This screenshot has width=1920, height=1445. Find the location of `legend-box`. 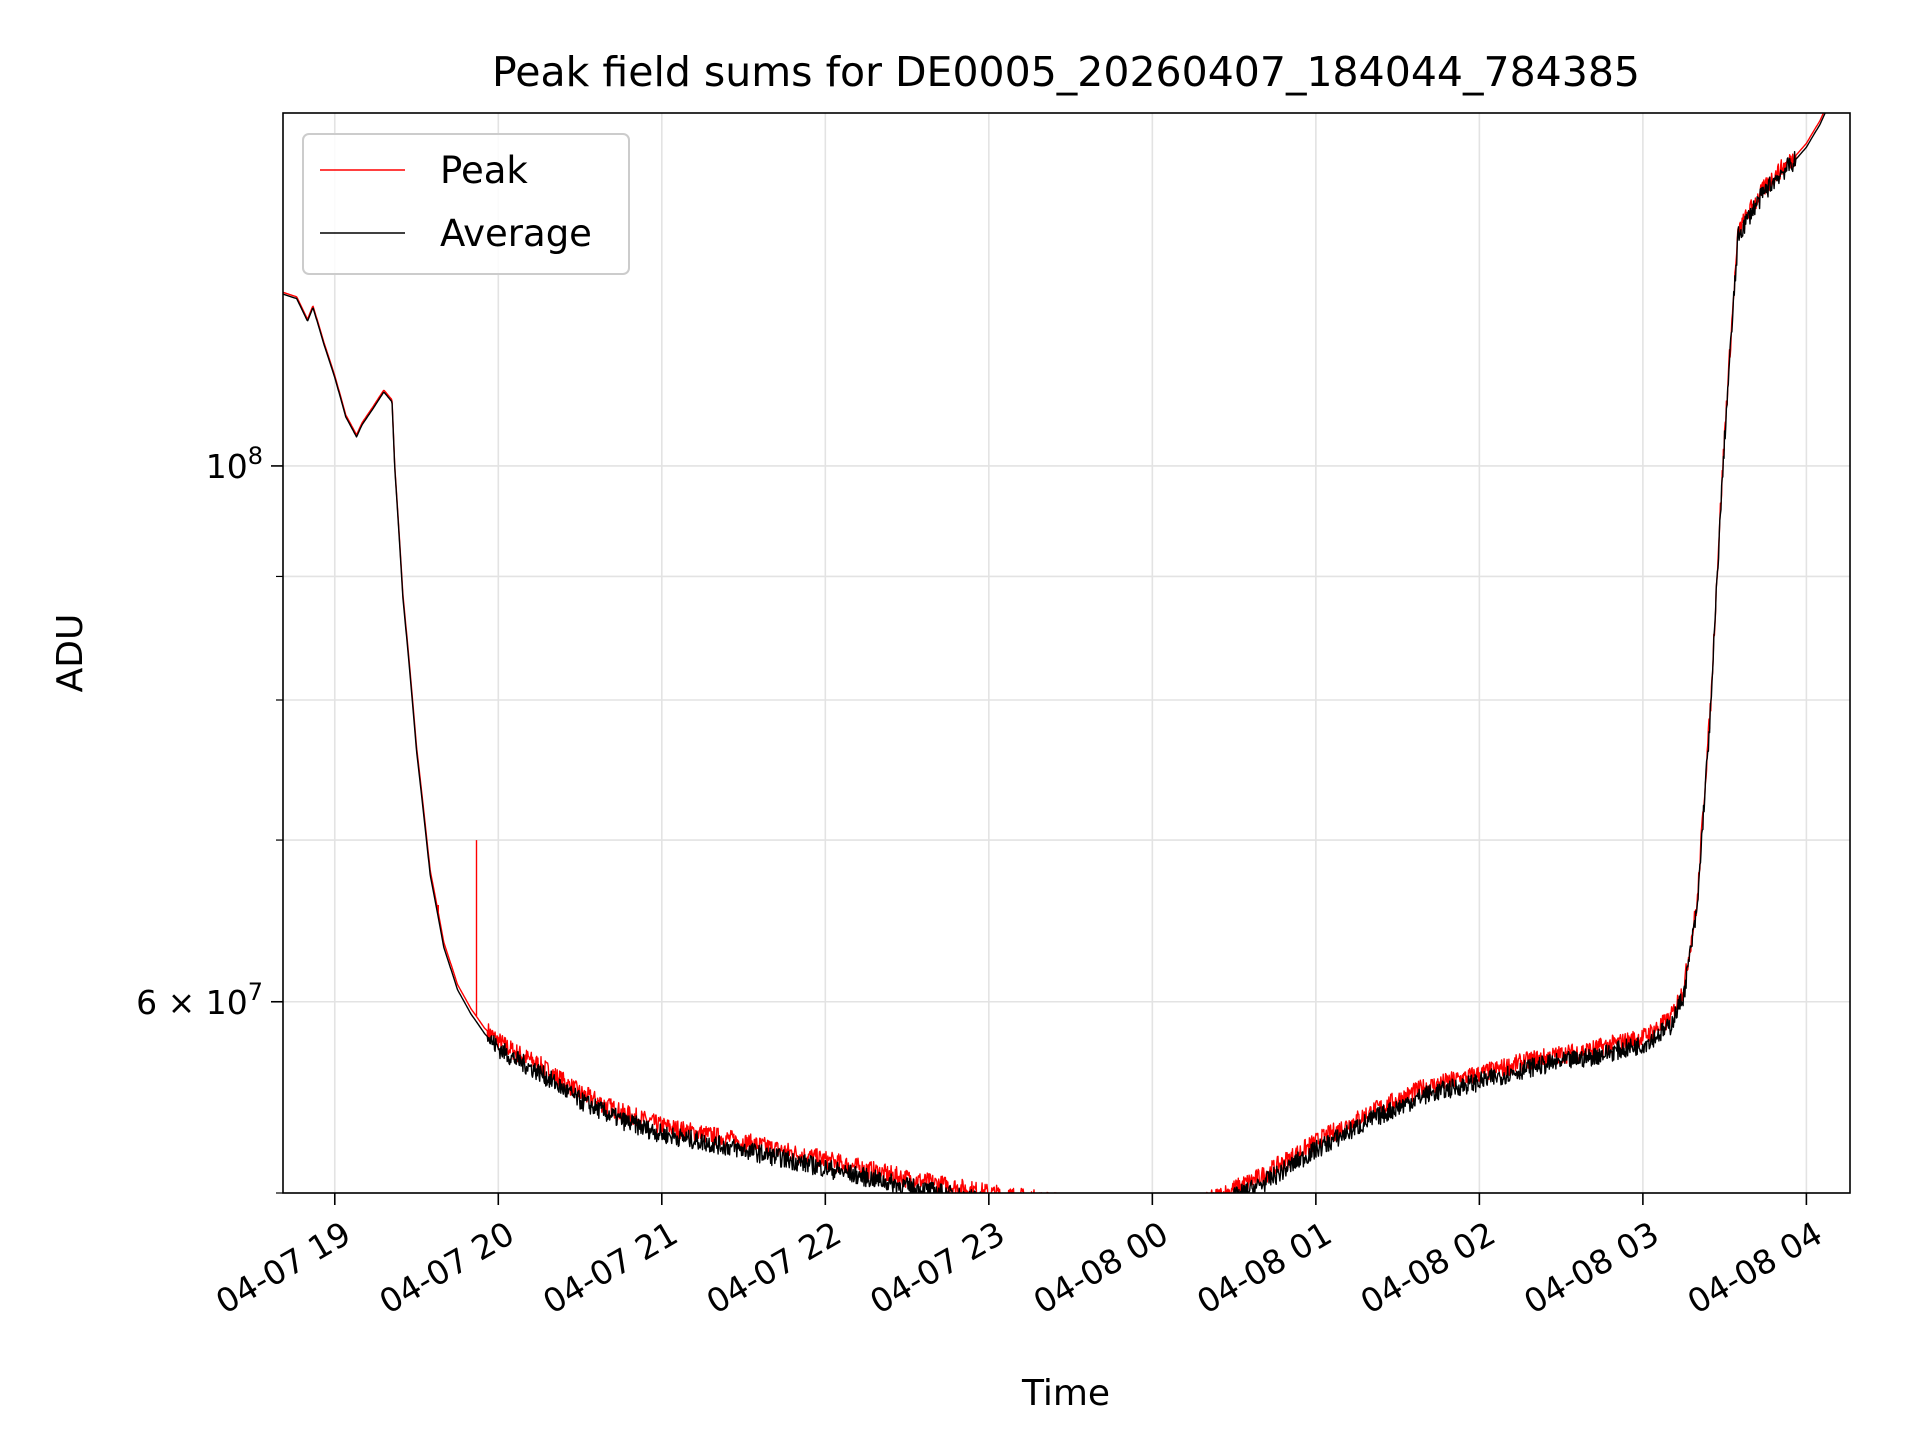

legend-box is located at coordinates (466, 204).